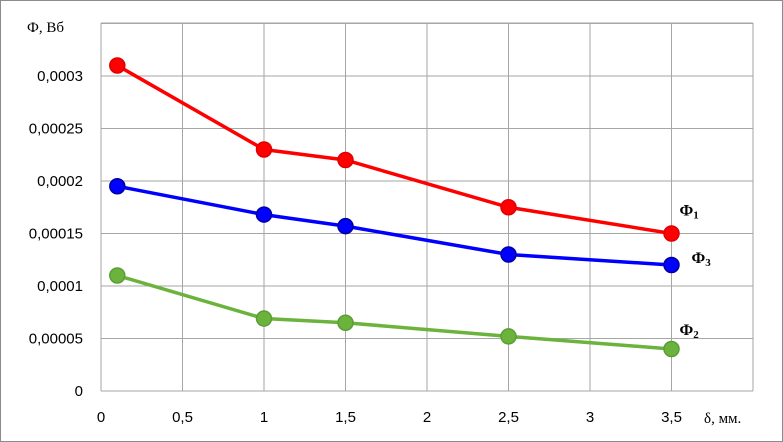 This screenshot has width=783, height=442. Describe the element at coordinates (60, 76) in the screenshot. I see `y-tick-label: 0,0003` at that location.